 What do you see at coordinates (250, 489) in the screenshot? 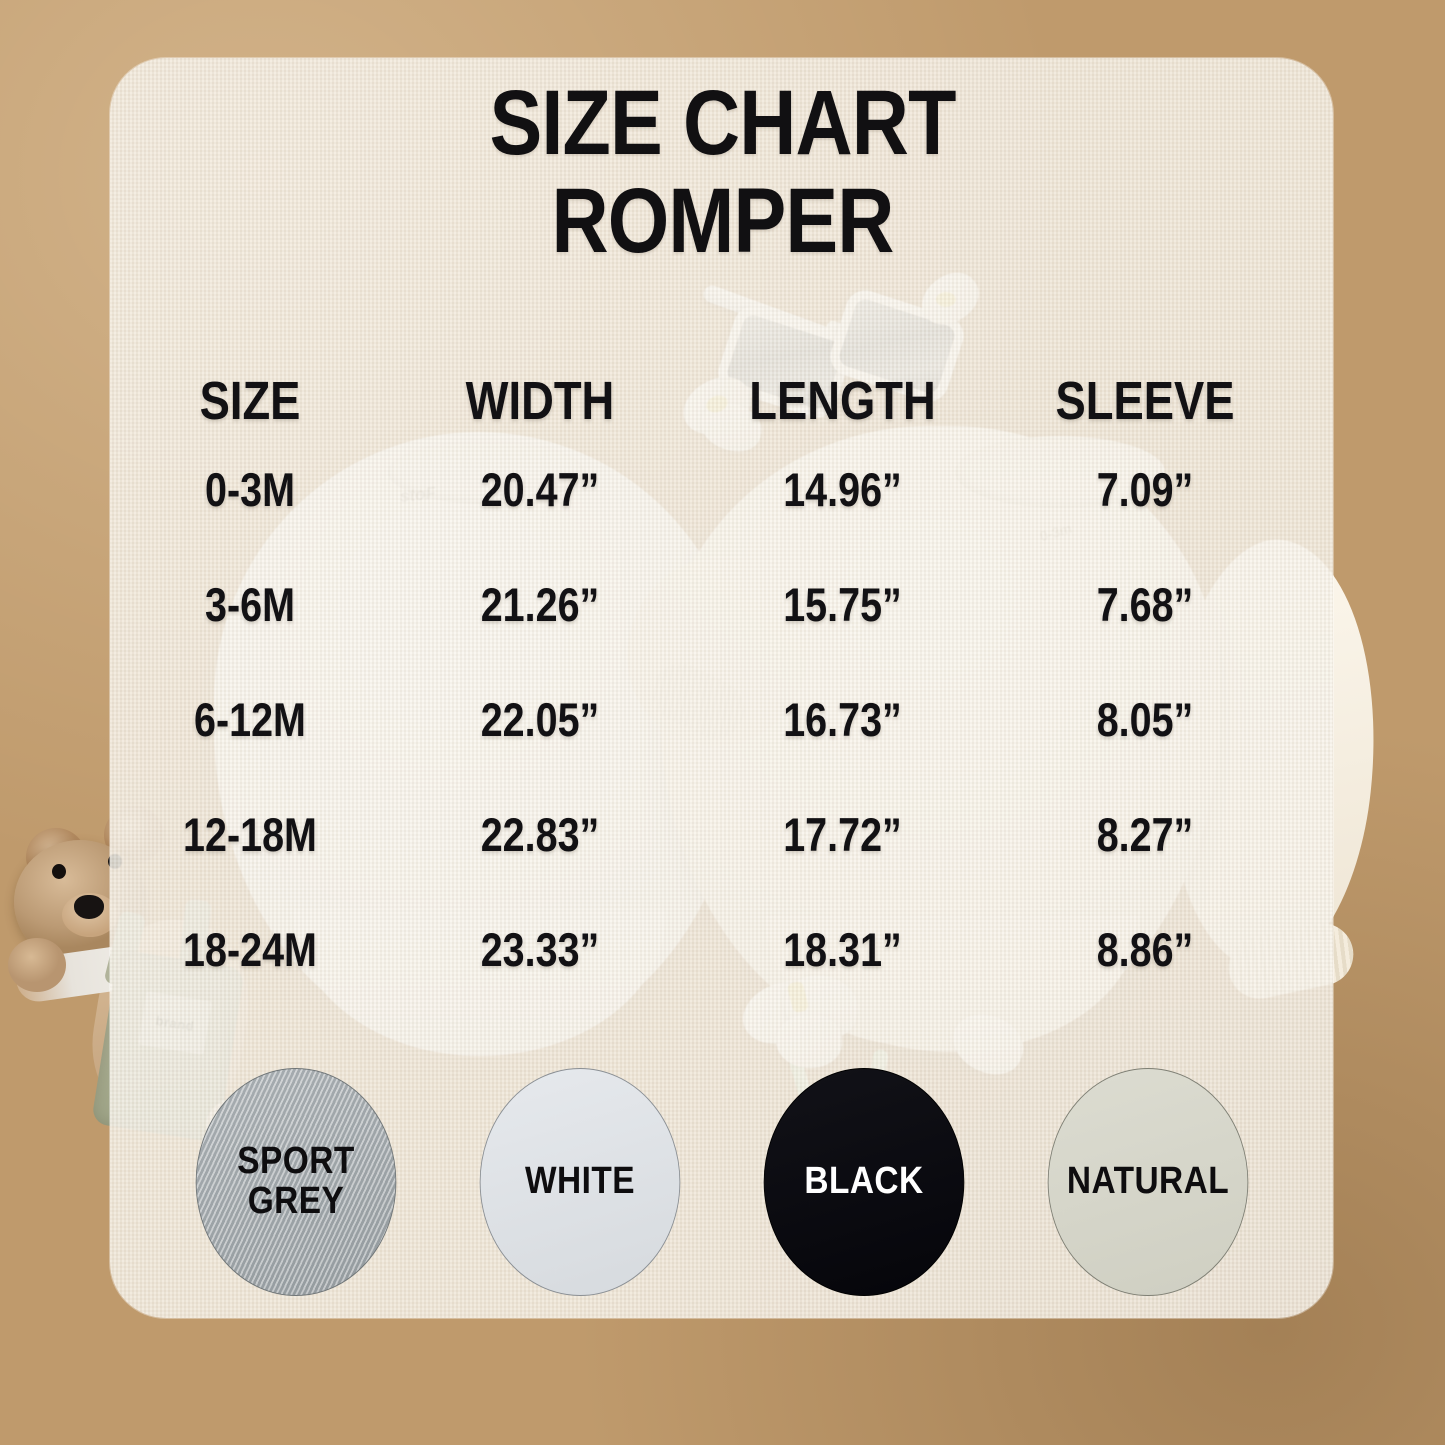
I see `cell-size: 0-3M` at bounding box center [250, 489].